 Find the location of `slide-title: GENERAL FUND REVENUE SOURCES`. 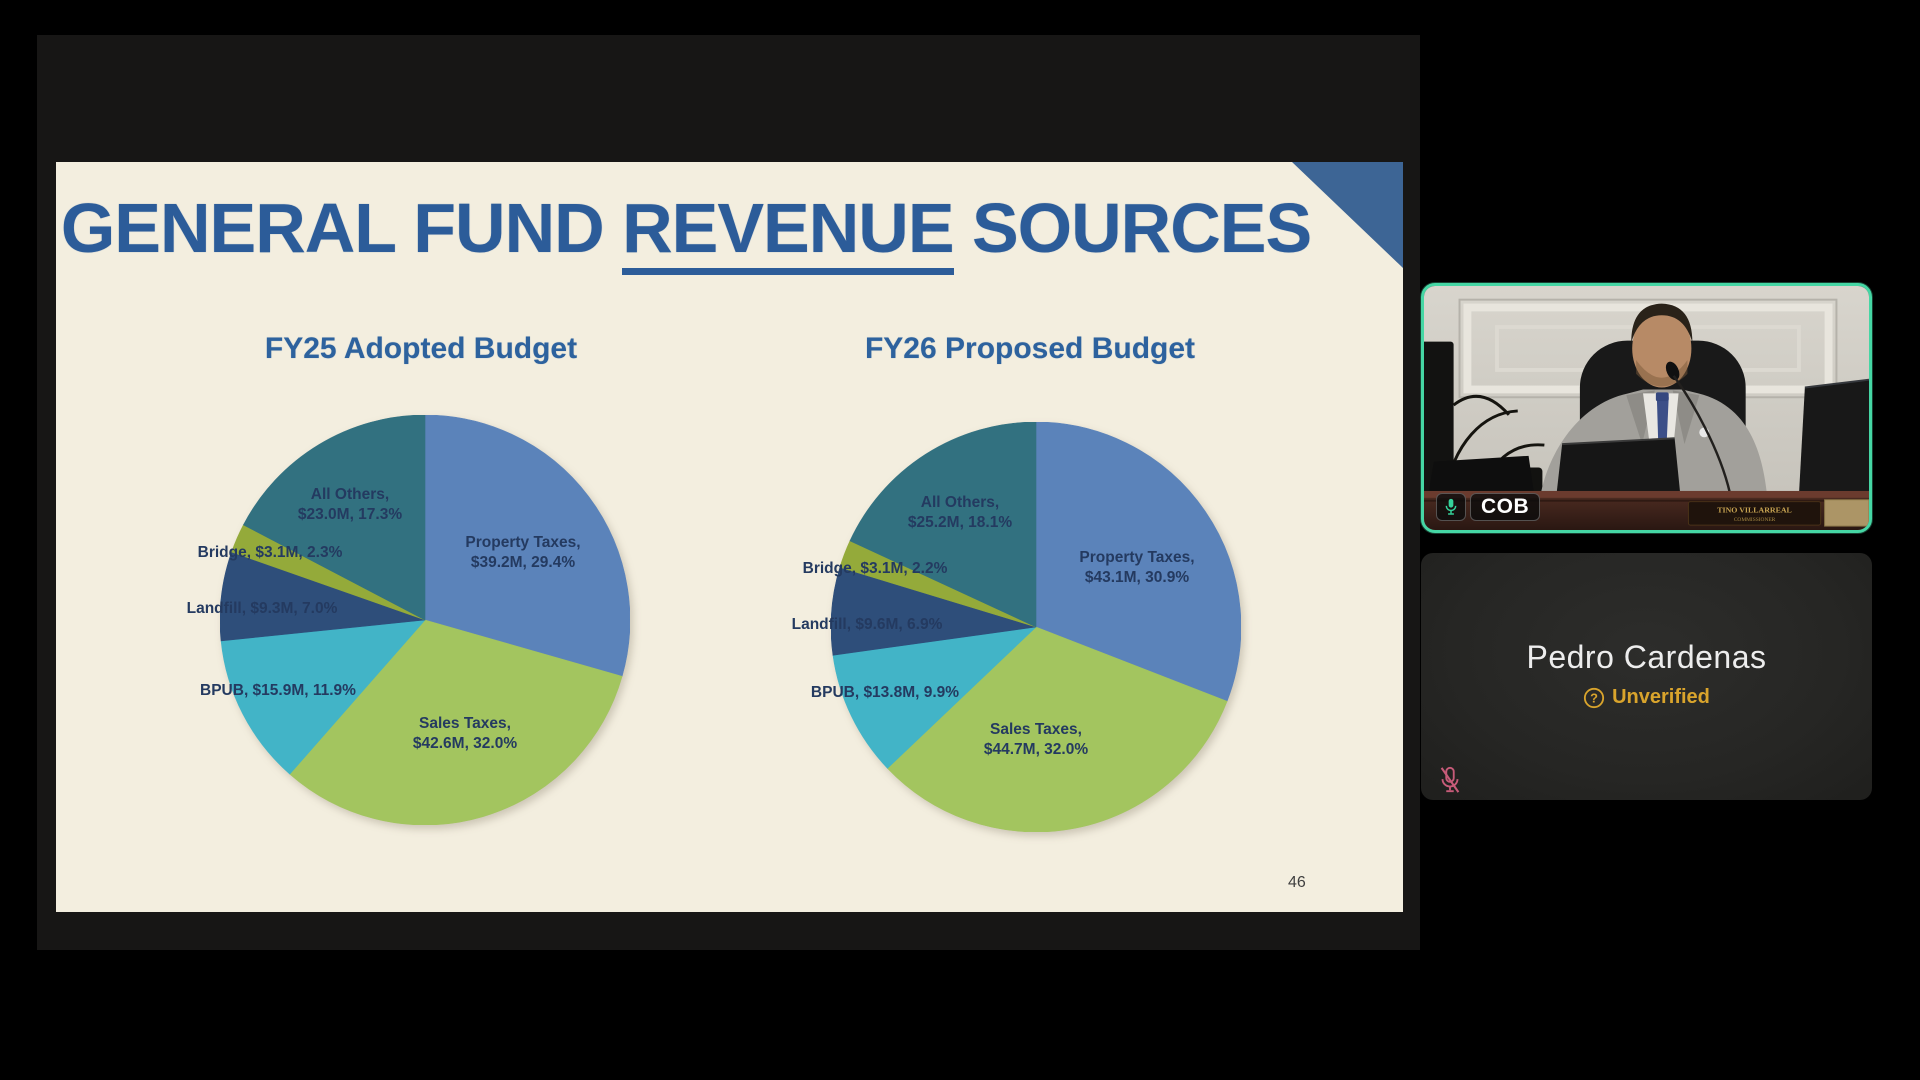

slide-title: GENERAL FUND REVENUE SOURCES is located at coordinates (686, 231).